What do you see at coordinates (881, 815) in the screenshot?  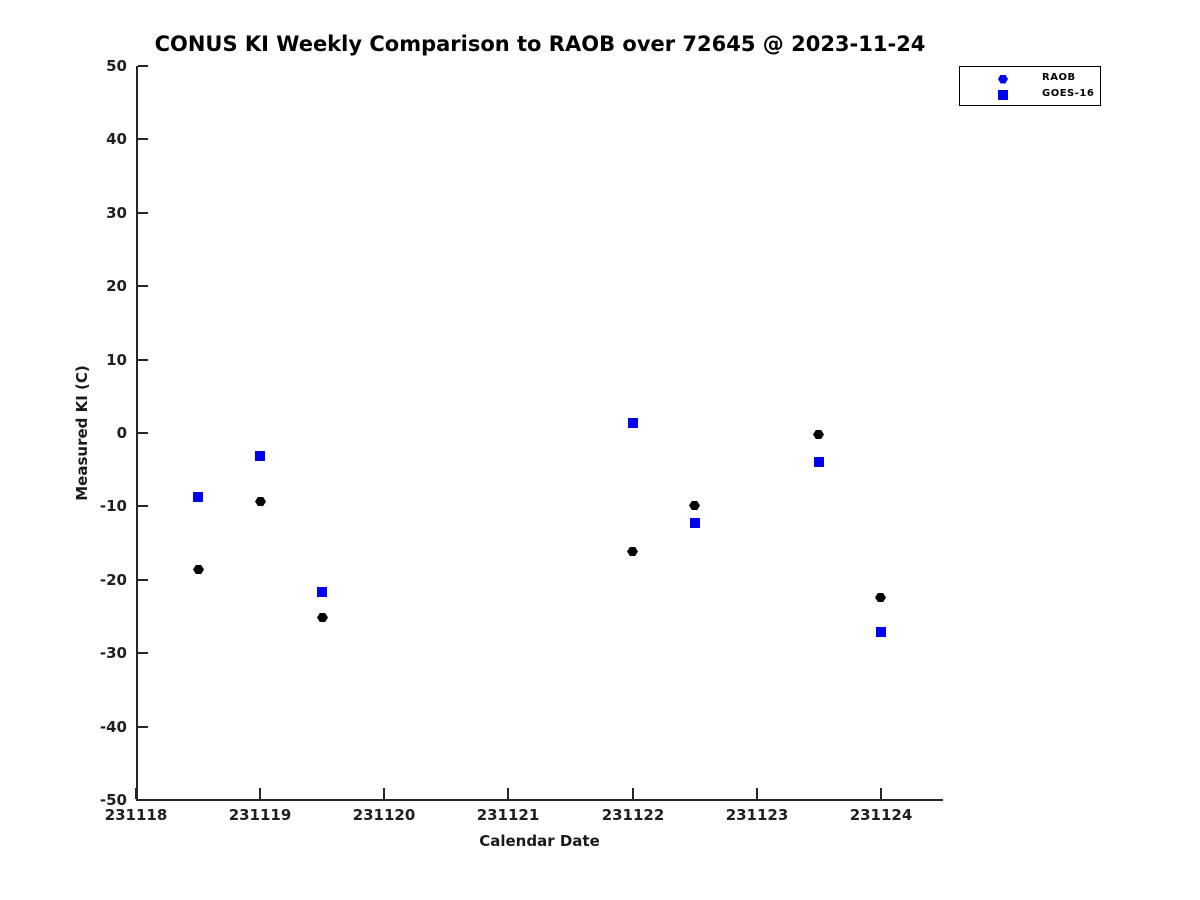 I see `x-tick-label: 231124` at bounding box center [881, 815].